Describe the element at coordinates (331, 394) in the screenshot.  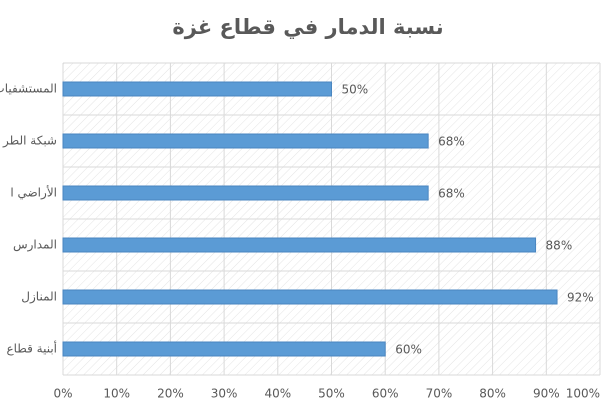
I see `x-tick-label: 50%` at that location.